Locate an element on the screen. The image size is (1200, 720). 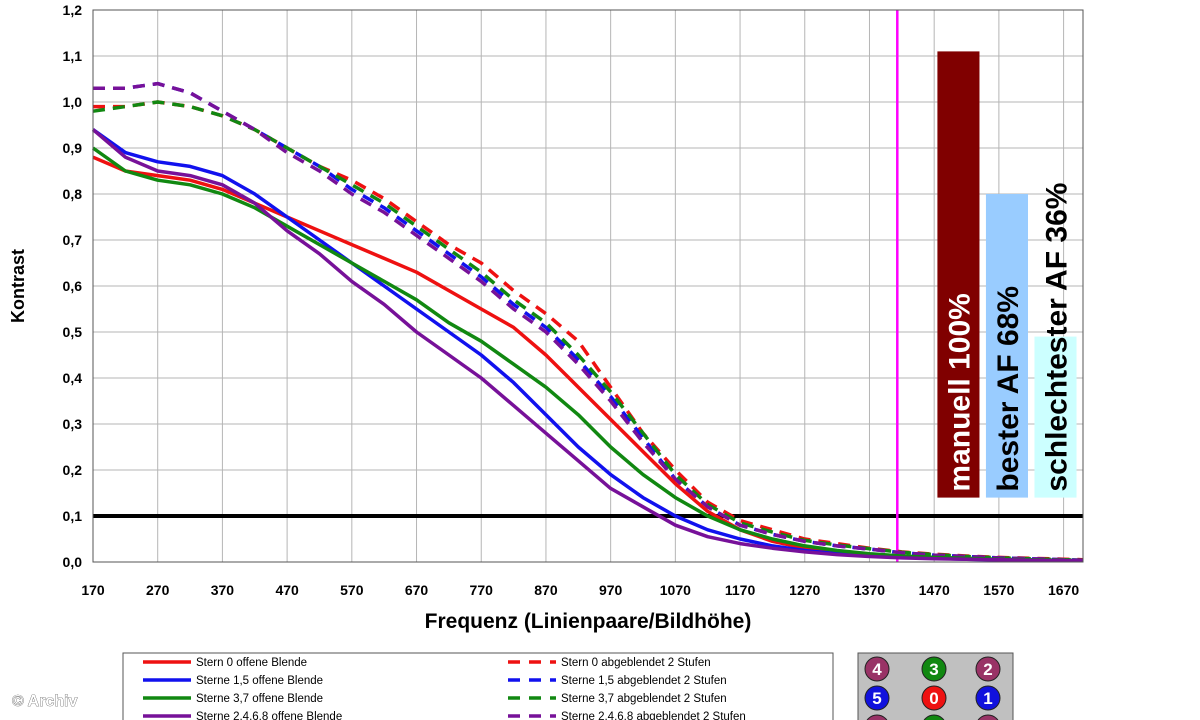
legend-label: Sterne 3,7 offene Blende is located at coordinates (259, 699).